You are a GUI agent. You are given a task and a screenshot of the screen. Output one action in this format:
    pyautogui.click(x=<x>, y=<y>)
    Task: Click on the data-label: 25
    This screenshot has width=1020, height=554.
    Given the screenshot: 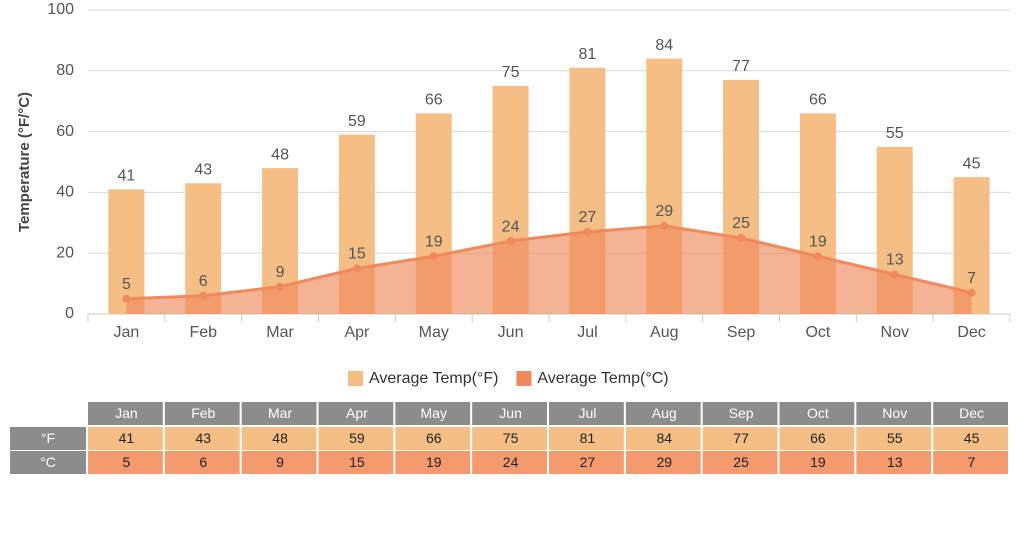 What is the action you would take?
    pyautogui.click(x=741, y=223)
    